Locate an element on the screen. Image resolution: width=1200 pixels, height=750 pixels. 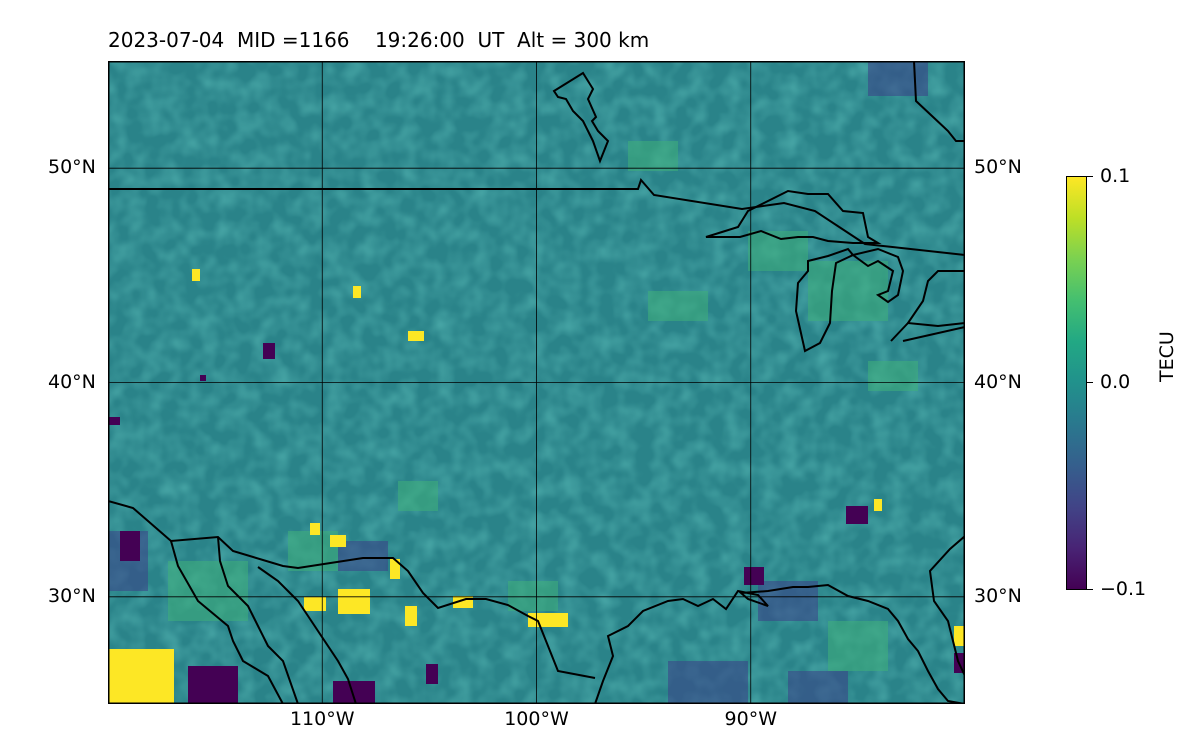
us-mexico-border is located at coordinates (352, 589).